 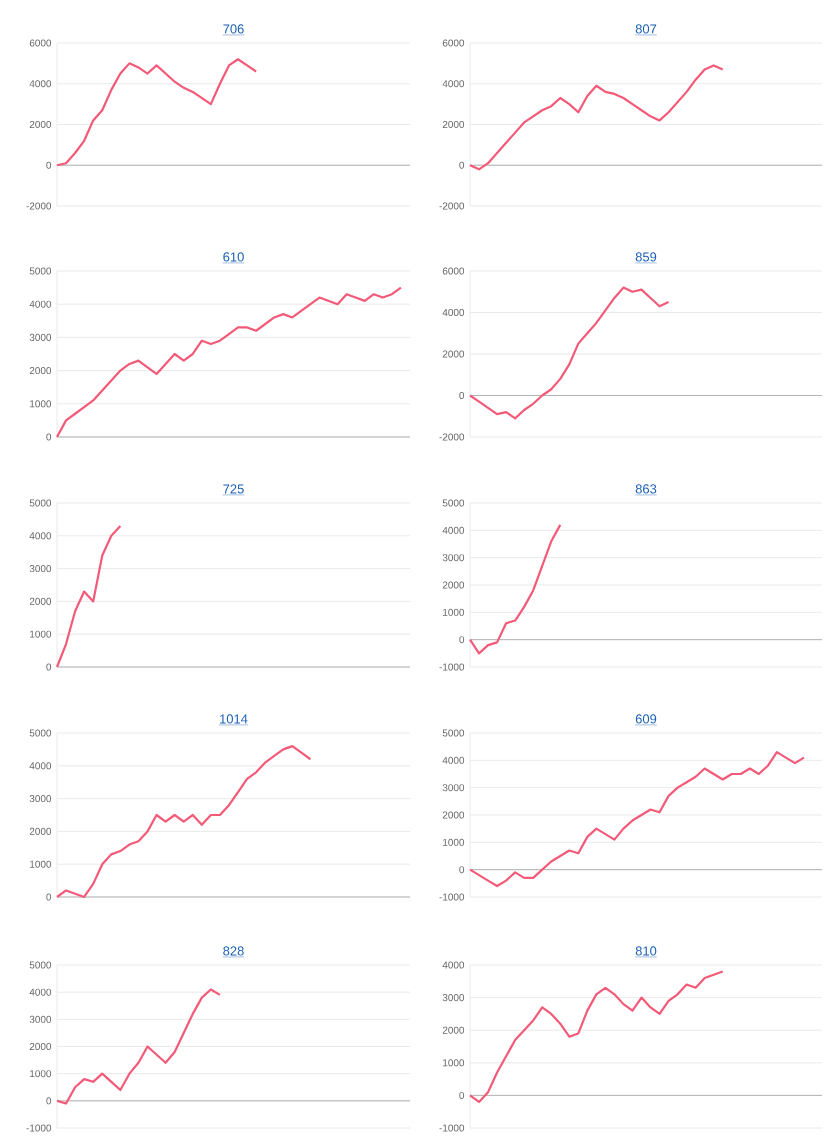 What do you see at coordinates (233, 489) in the screenshot?
I see `chart-title: 725` at bounding box center [233, 489].